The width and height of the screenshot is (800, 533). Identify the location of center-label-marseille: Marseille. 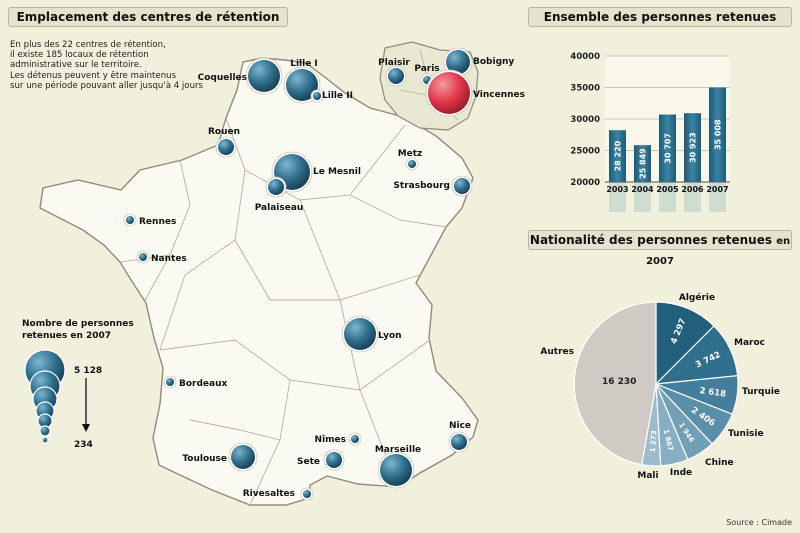
(398, 450).